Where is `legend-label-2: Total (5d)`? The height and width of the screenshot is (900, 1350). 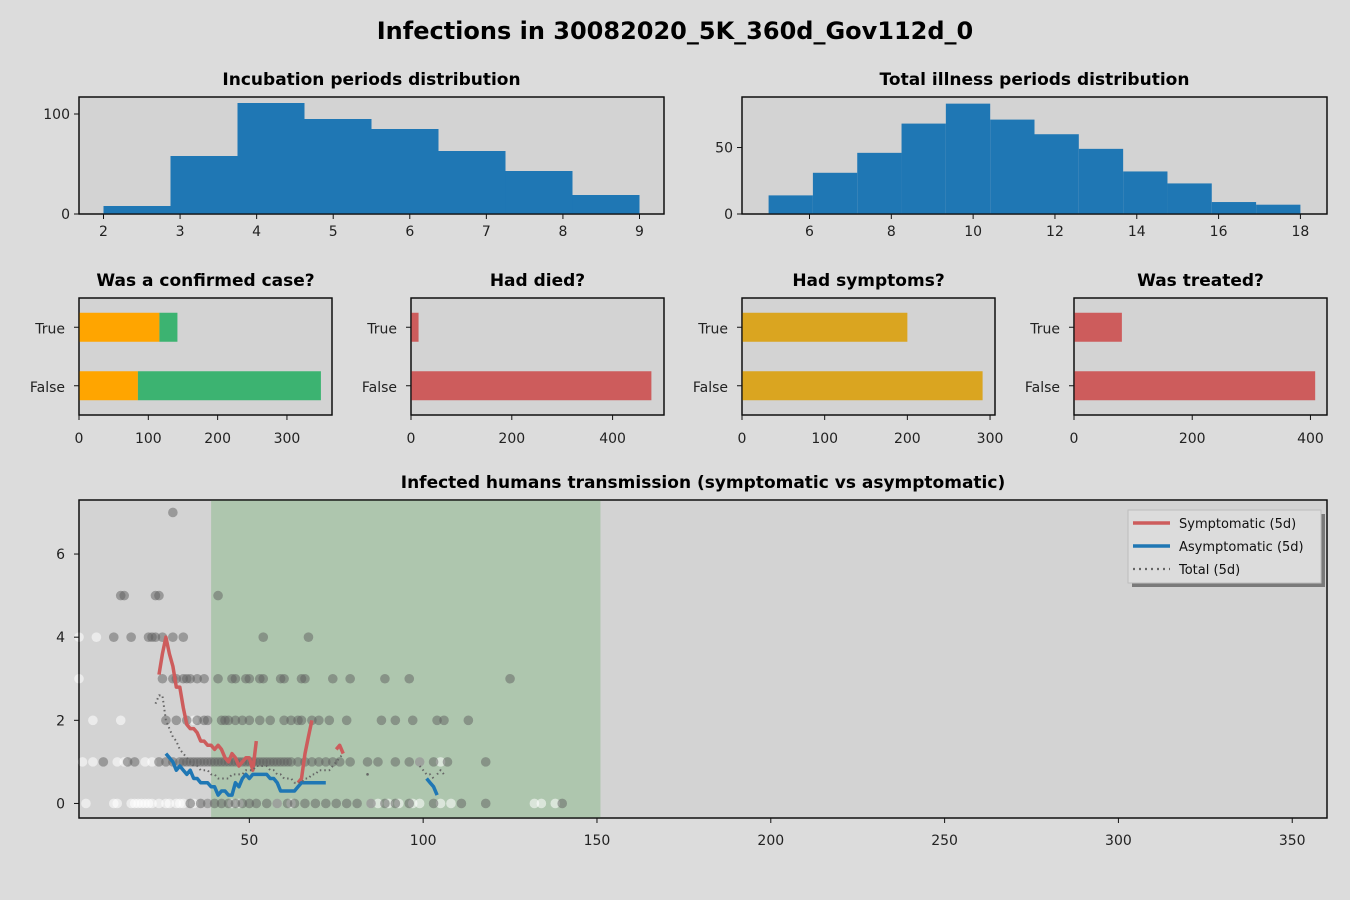
legend-label-2: Total (5d) is located at coordinates (1209, 570).